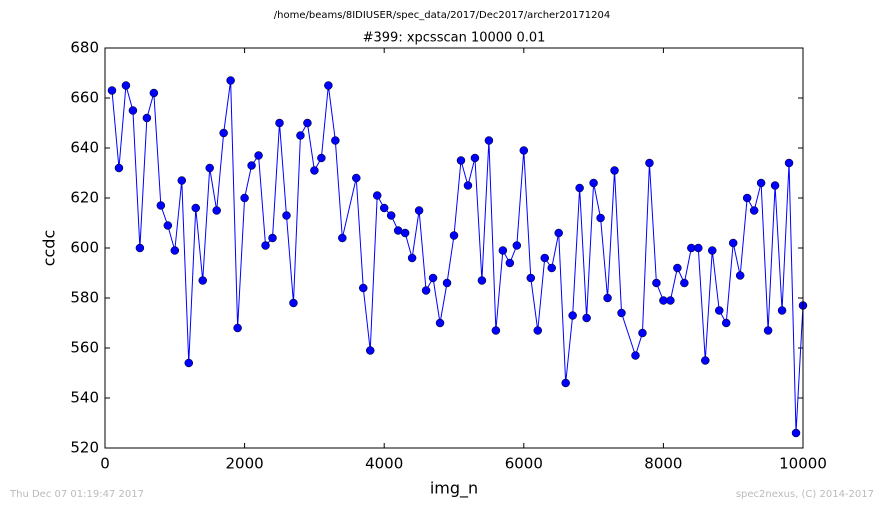  Describe the element at coordinates (663, 464) in the screenshot. I see `x-tick-label: 8000` at that location.